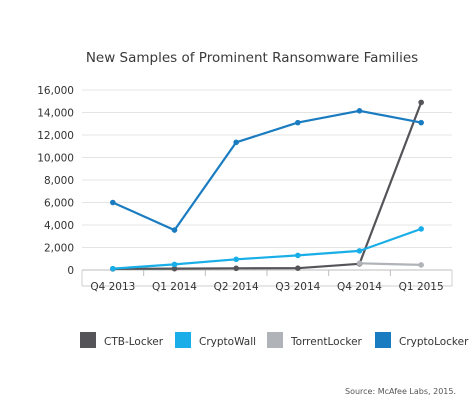 This screenshot has width=476, height=412. I want to click on legend-label-torrentlocker: TorrentLocker, so click(326, 342).